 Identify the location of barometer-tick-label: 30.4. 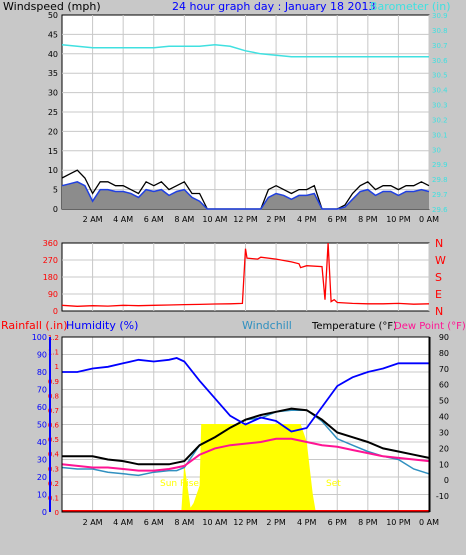
(440, 91).